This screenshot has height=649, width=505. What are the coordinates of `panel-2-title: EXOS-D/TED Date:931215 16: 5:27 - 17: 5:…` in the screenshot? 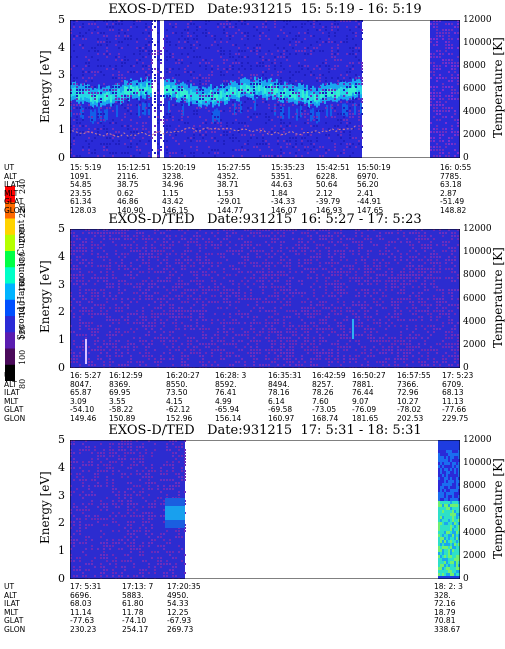 It's located at (265, 219).